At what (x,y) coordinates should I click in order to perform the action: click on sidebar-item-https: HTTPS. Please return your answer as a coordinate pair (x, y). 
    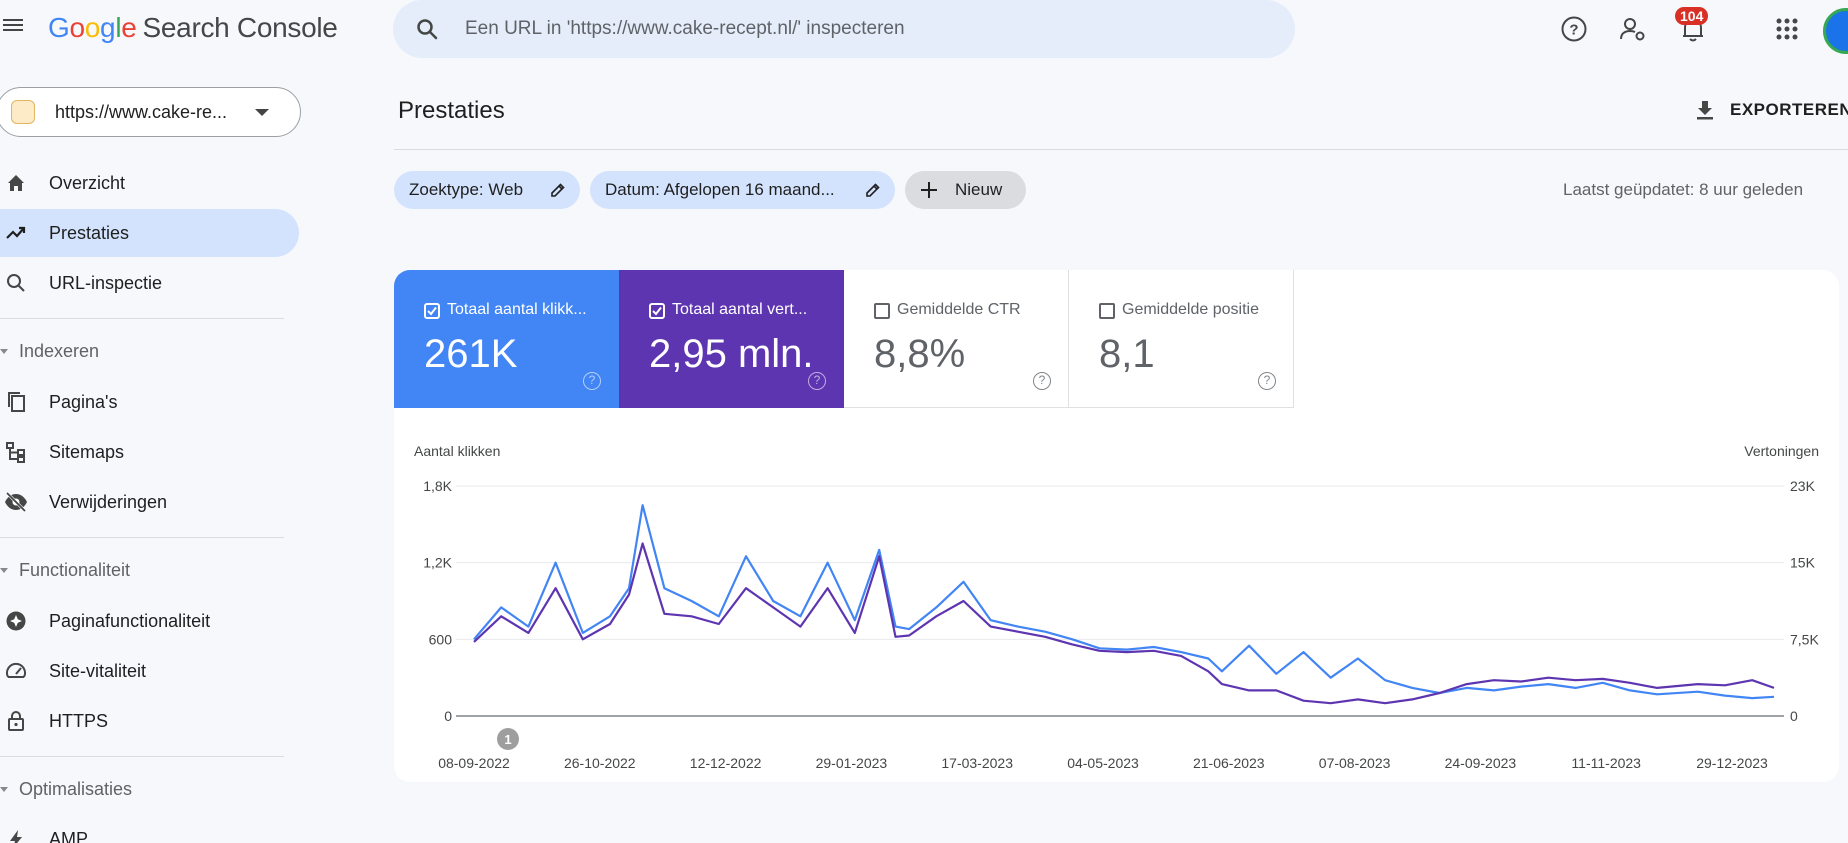
    Looking at the image, I should click on (149, 721).